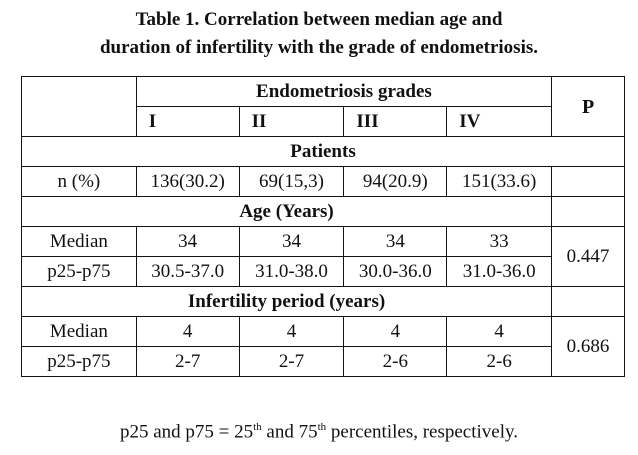 This screenshot has height=455, width=638. Describe the element at coordinates (186, 432) in the screenshot. I see `footnote-text-1: p25 and p75 = 25` at that location.